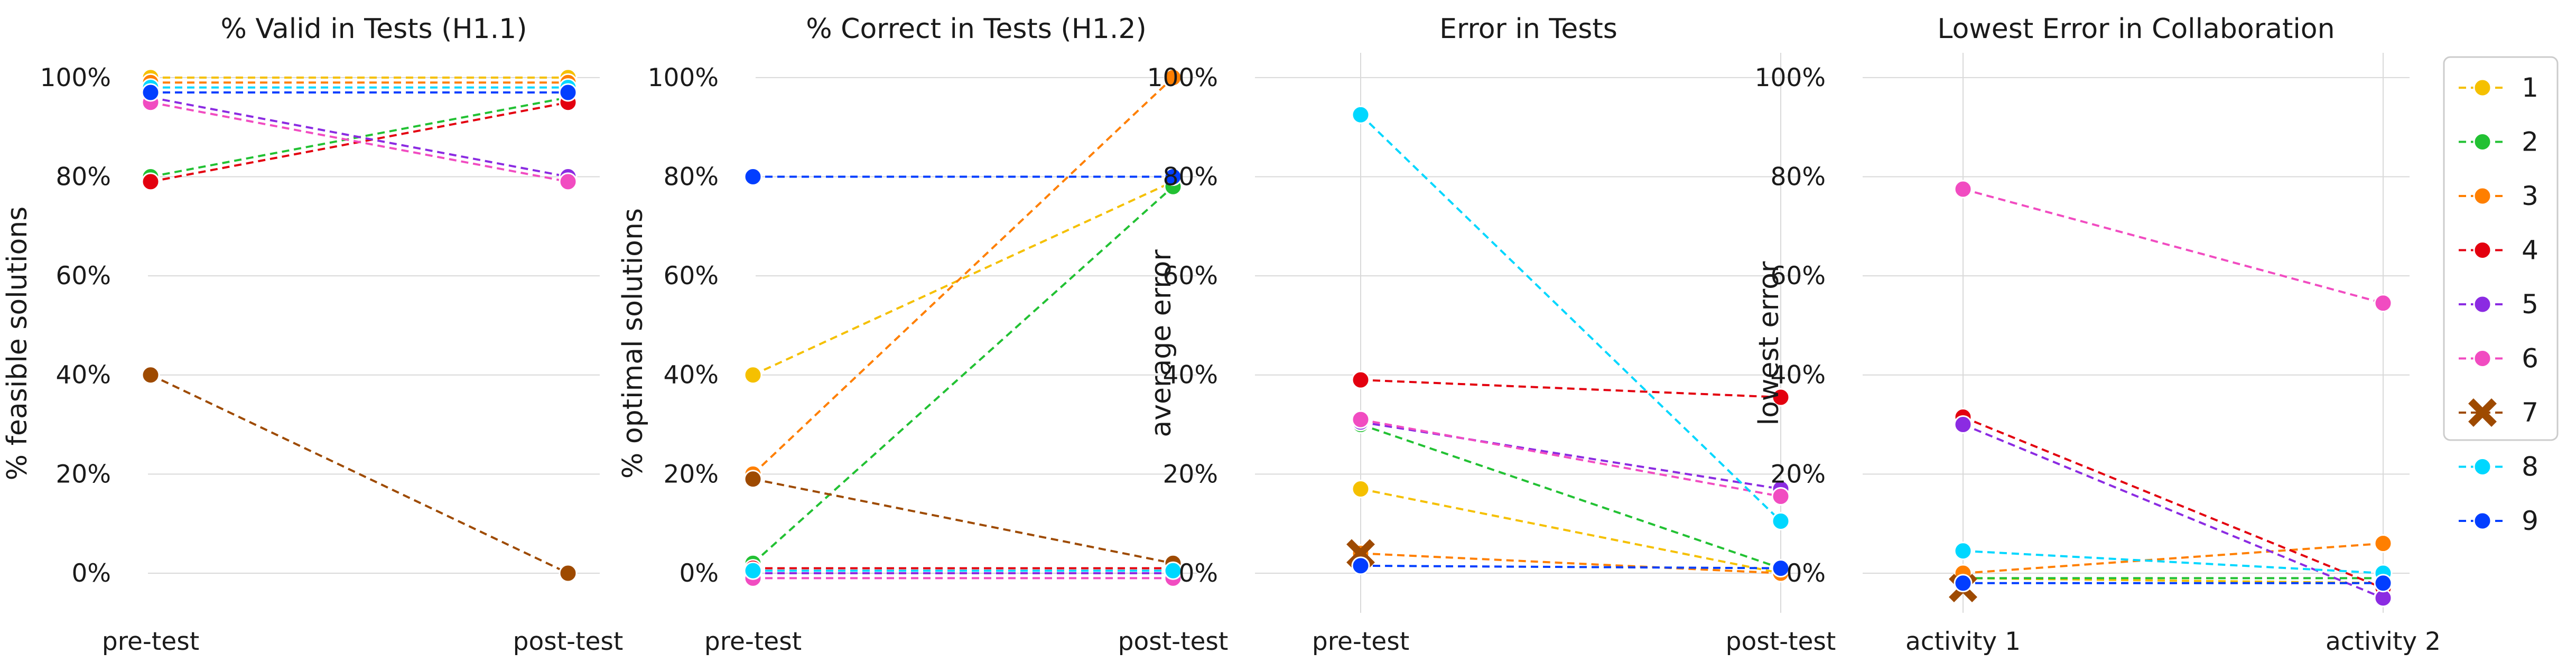 The height and width of the screenshot is (672, 2576). I want to click on legend-item: 6, so click(2498, 358).